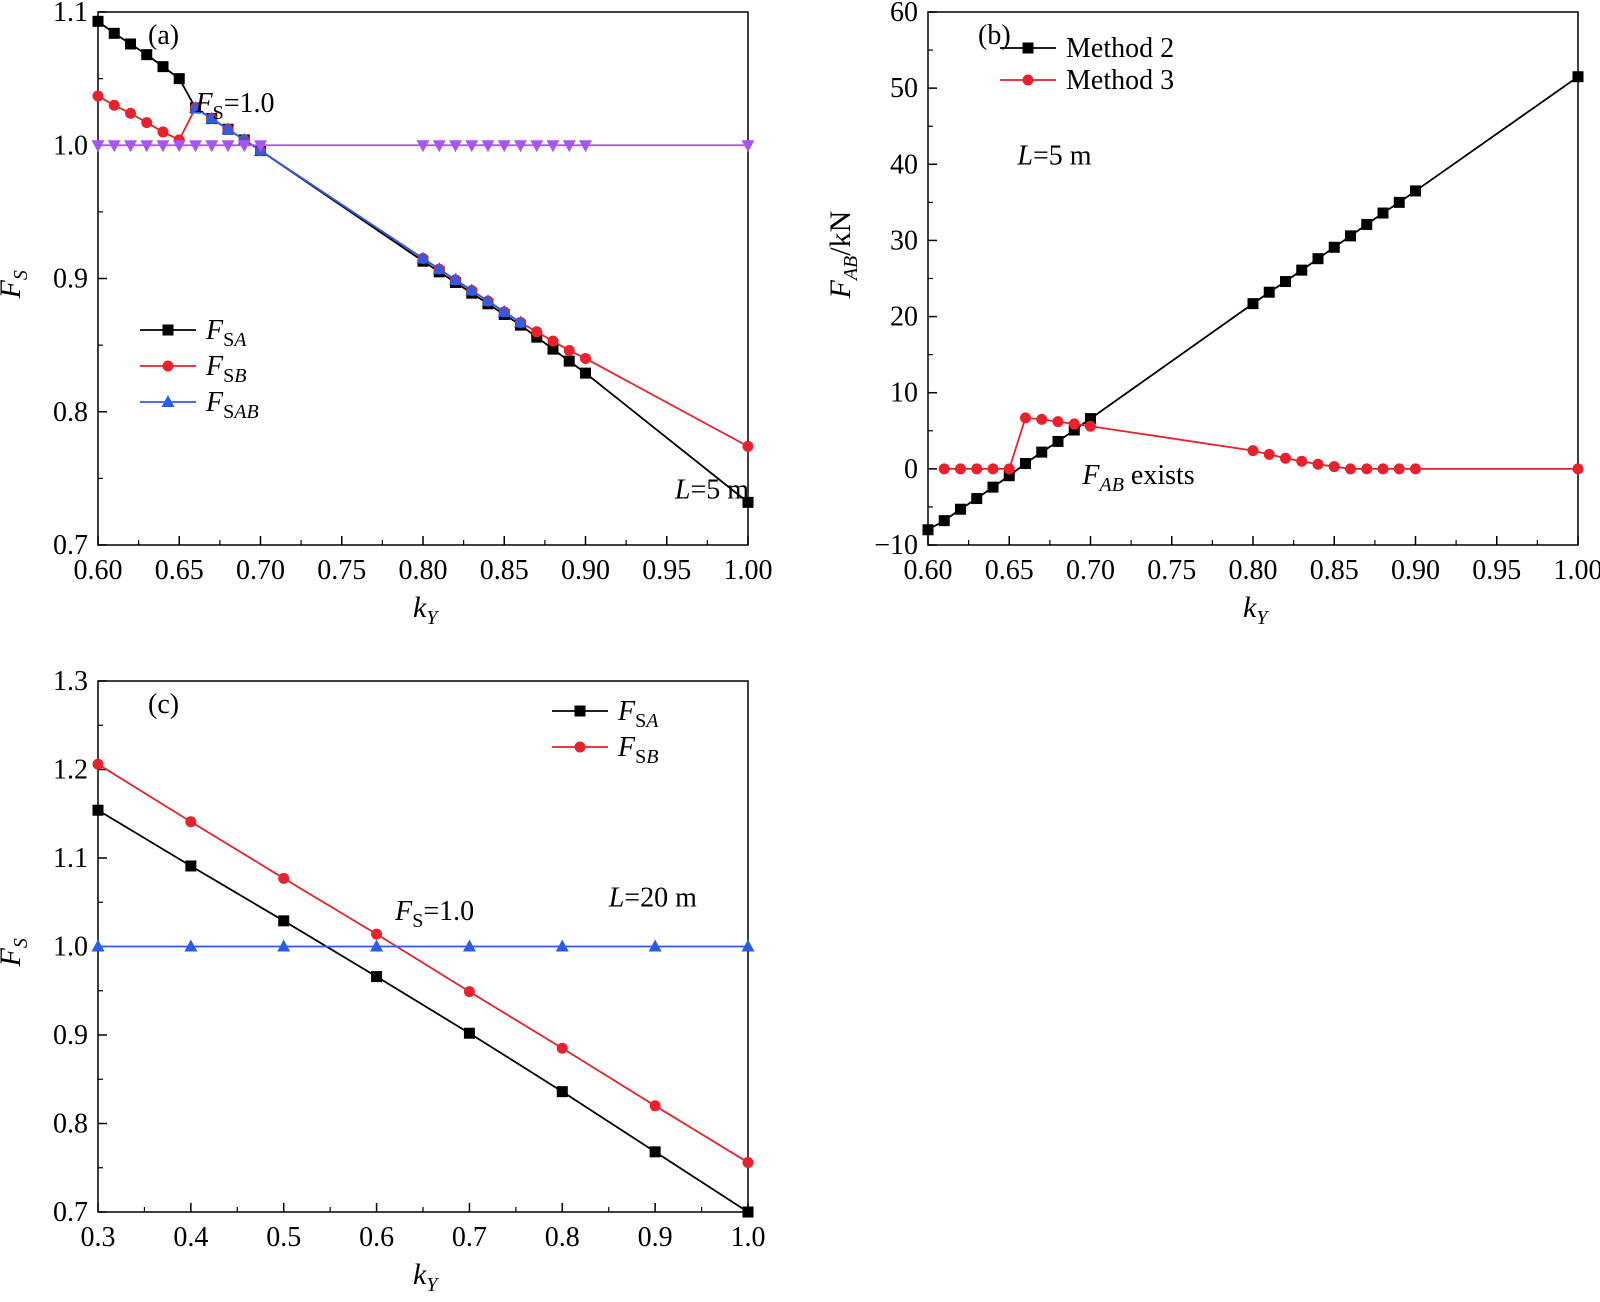  What do you see at coordinates (163, 35) in the screenshot?
I see `panel-label: (a)` at bounding box center [163, 35].